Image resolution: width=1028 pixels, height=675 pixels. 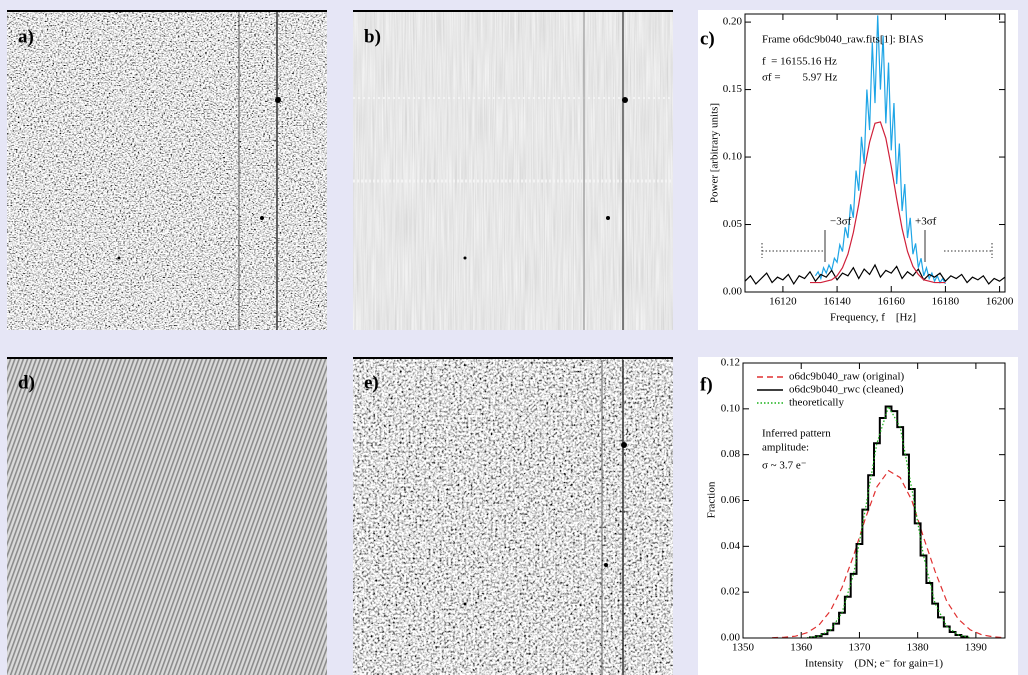 What do you see at coordinates (859, 648) in the screenshot?
I see `x-tick-label: 1370` at bounding box center [859, 648].